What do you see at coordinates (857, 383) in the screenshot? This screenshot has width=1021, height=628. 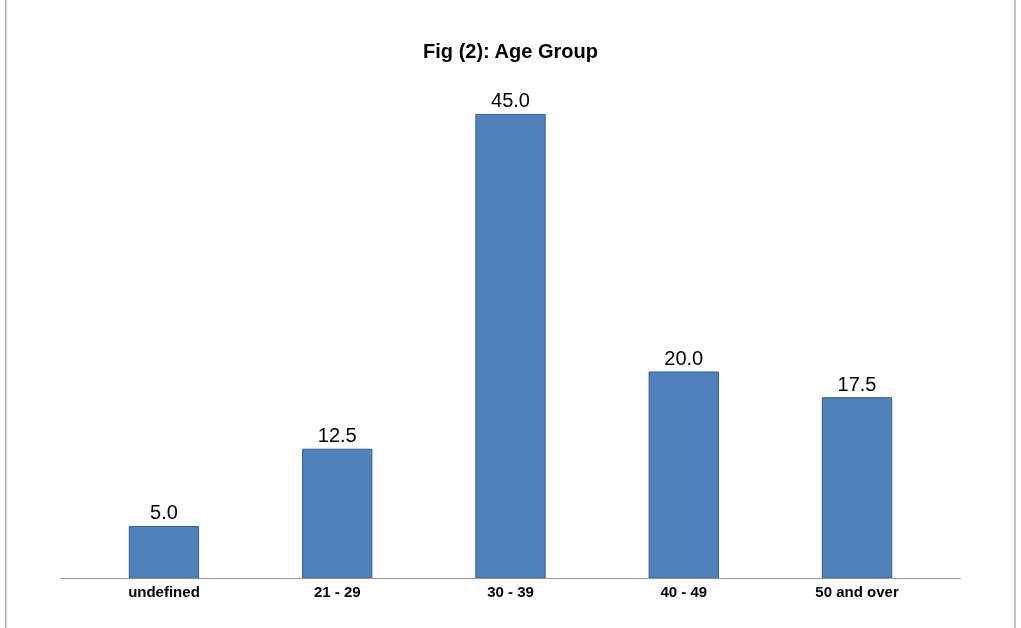 I see `data-label: 17.5` at bounding box center [857, 383].